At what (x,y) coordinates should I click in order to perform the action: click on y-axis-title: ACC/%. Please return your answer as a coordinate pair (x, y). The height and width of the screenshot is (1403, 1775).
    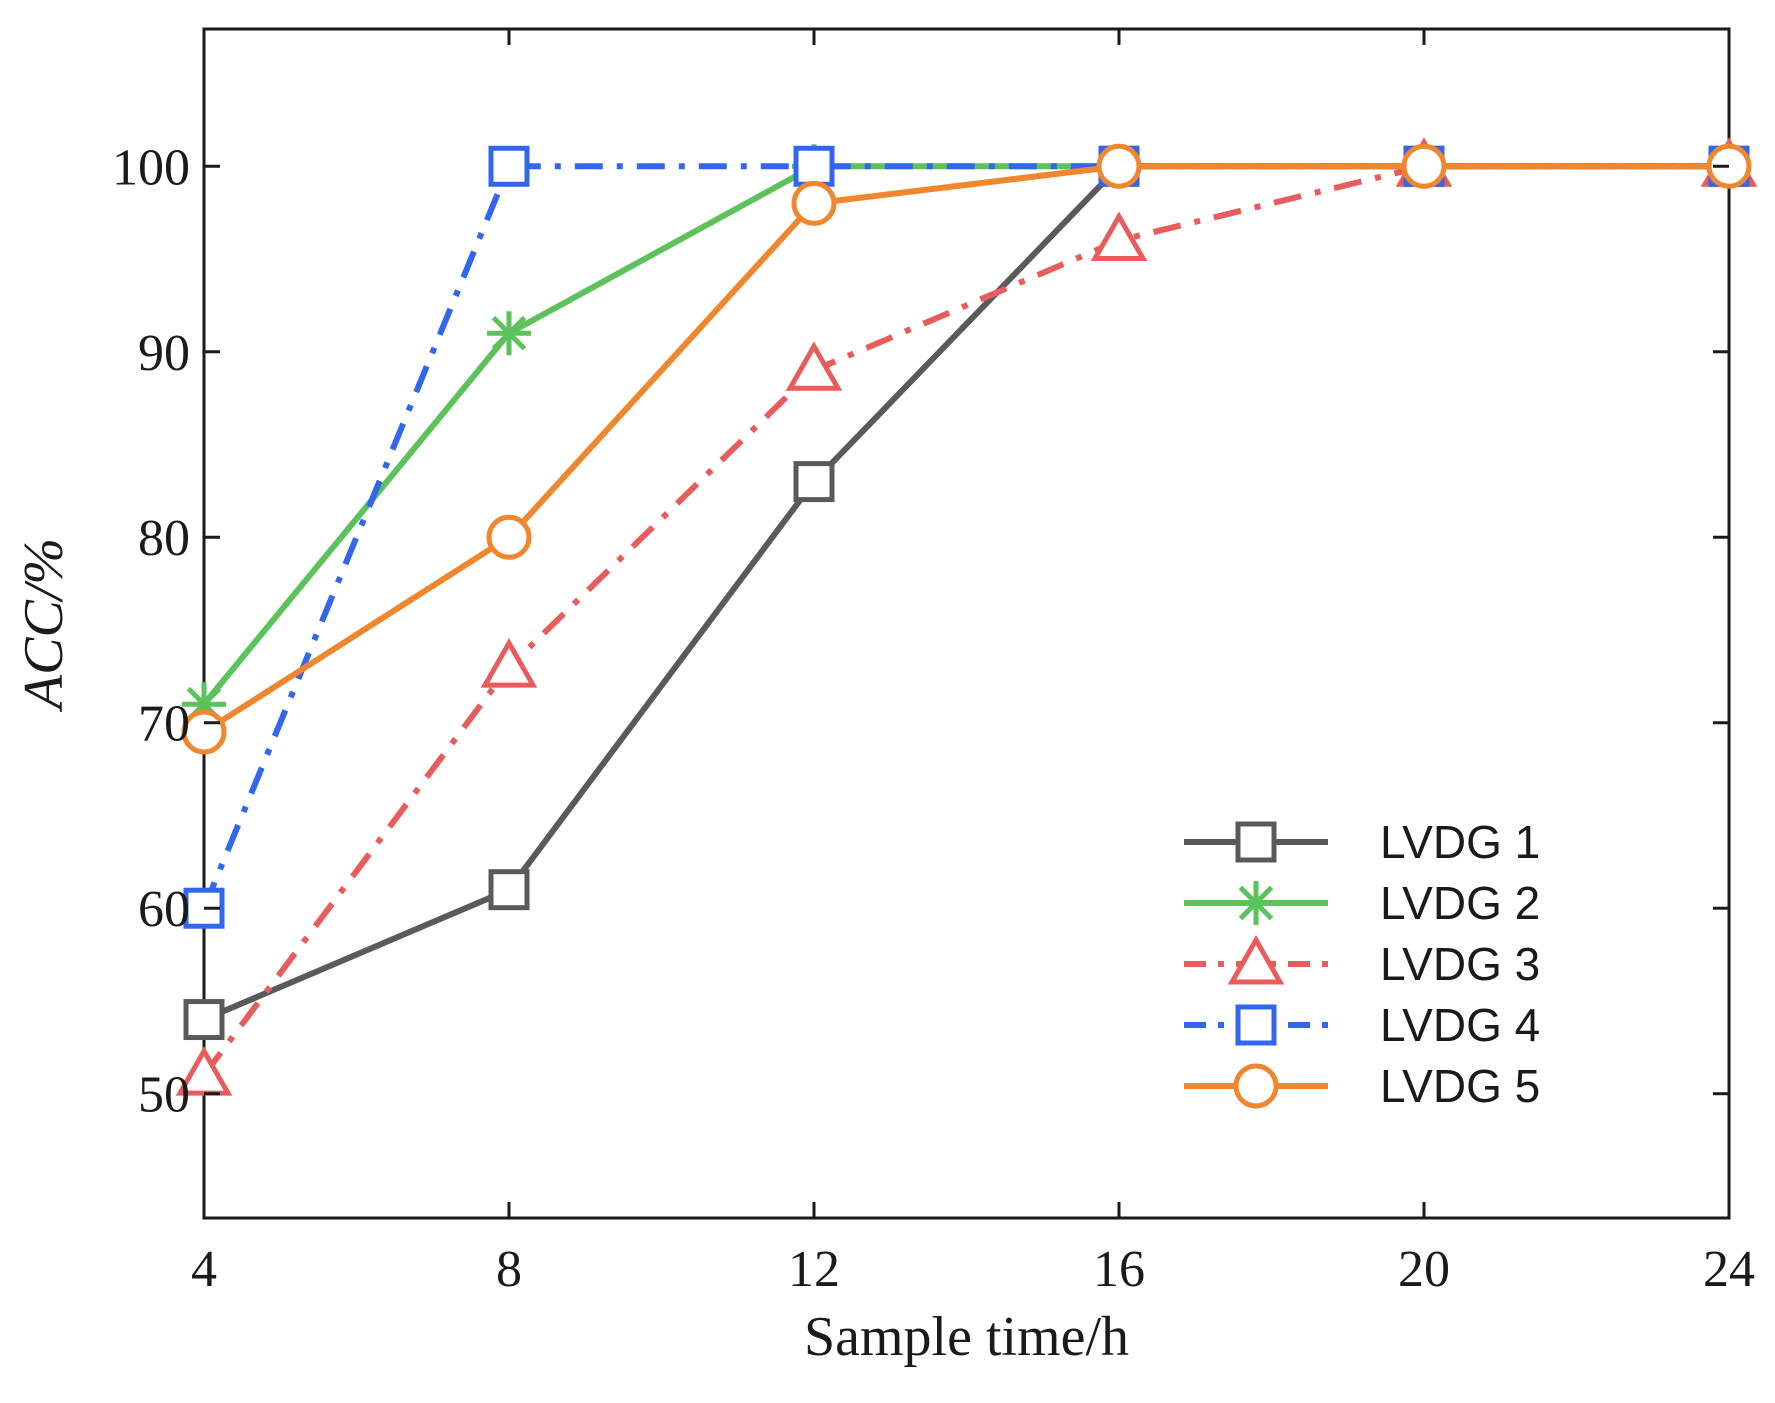
    Looking at the image, I should click on (44, 625).